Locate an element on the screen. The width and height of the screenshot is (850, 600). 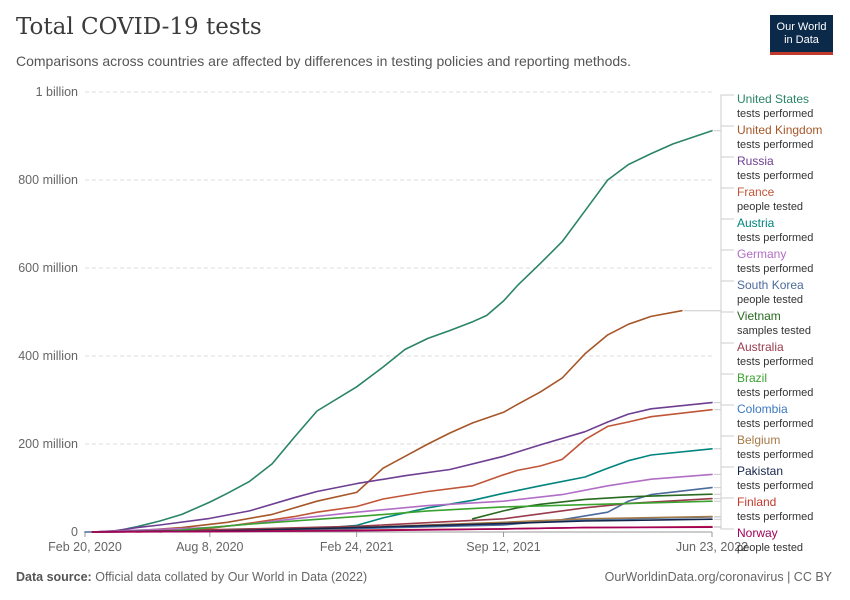
legend-metric-norway: people tested is located at coordinates (770, 548).